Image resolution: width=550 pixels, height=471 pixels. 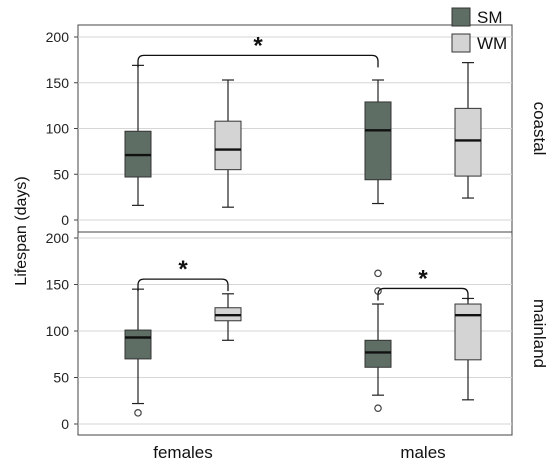 What do you see at coordinates (539, 129) in the screenshot?
I see `panel-strip-label: coastal` at bounding box center [539, 129].